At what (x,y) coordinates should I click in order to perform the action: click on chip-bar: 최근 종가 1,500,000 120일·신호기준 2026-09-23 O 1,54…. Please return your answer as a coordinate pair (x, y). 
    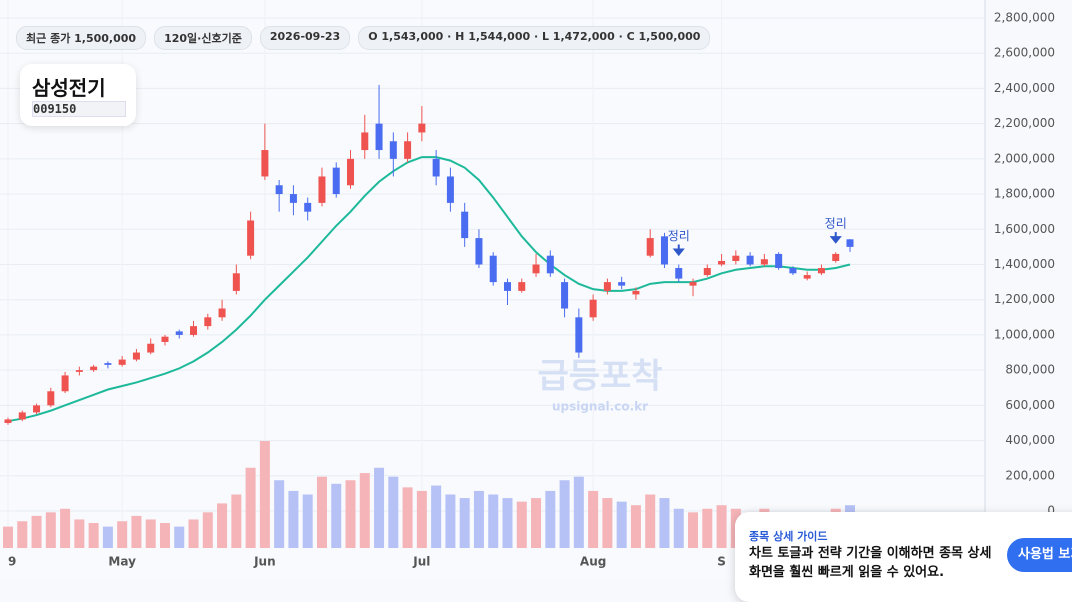
    Looking at the image, I should click on (363, 38).